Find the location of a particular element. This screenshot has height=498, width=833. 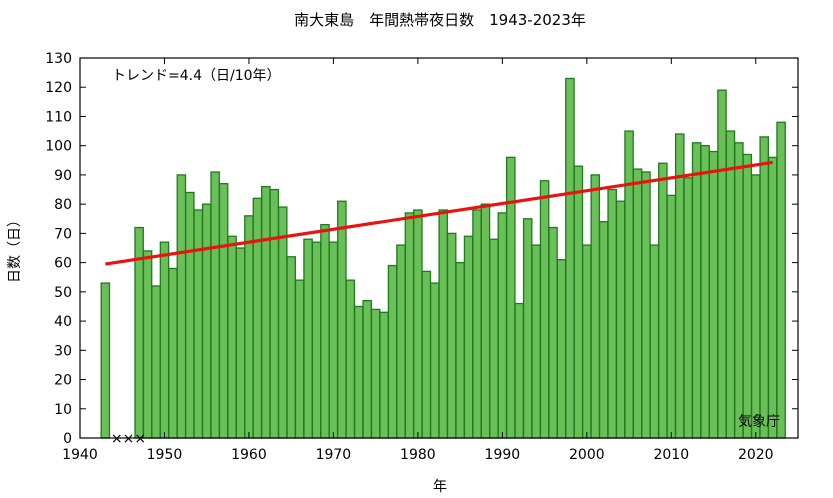

bar-1969 is located at coordinates (325, 331).